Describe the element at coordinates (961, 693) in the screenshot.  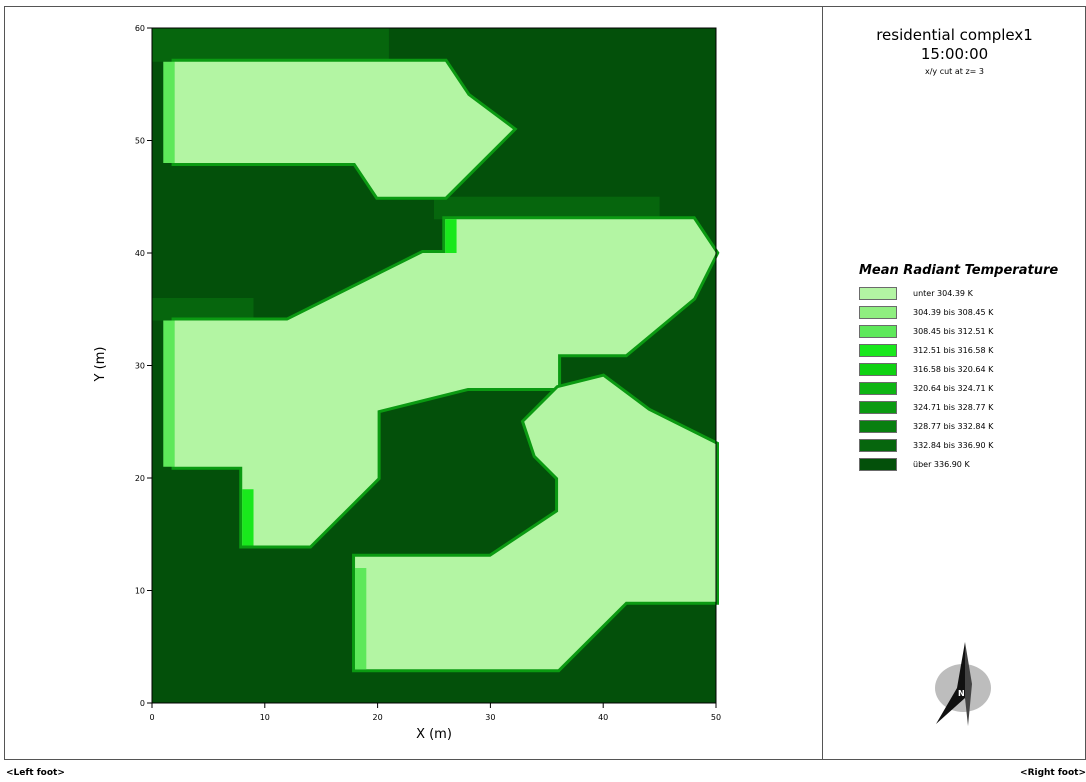
I see `north-label: N` at that location.